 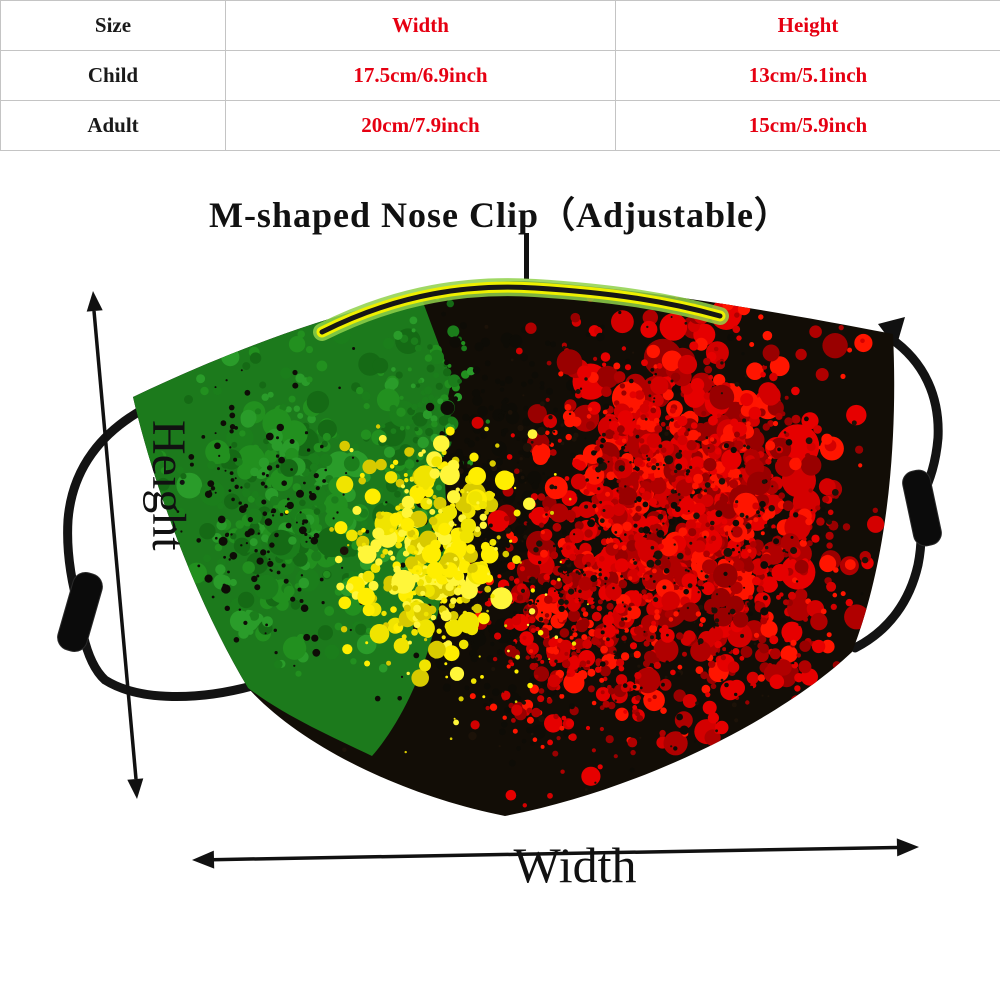 What do you see at coordinates (807, 125) in the screenshot?
I see `table-cell-adult-height: 15cm/5.9inch` at bounding box center [807, 125].